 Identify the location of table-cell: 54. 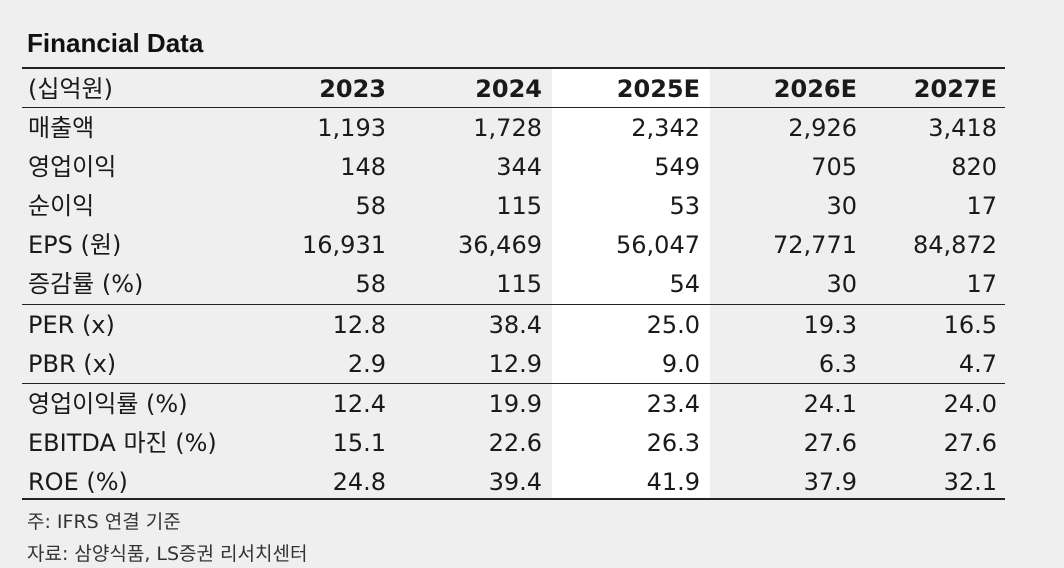
(684, 284).